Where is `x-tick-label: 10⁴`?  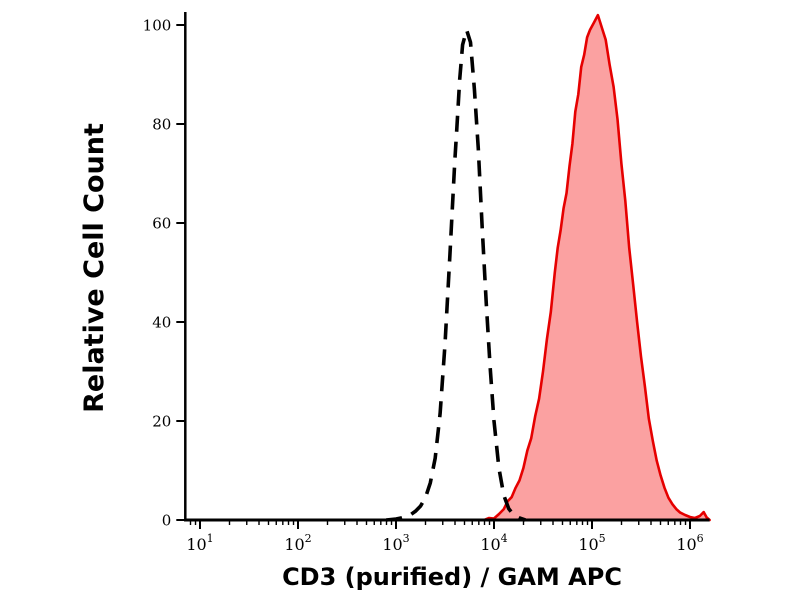
x-tick-label: 10⁴ is located at coordinates (493, 543).